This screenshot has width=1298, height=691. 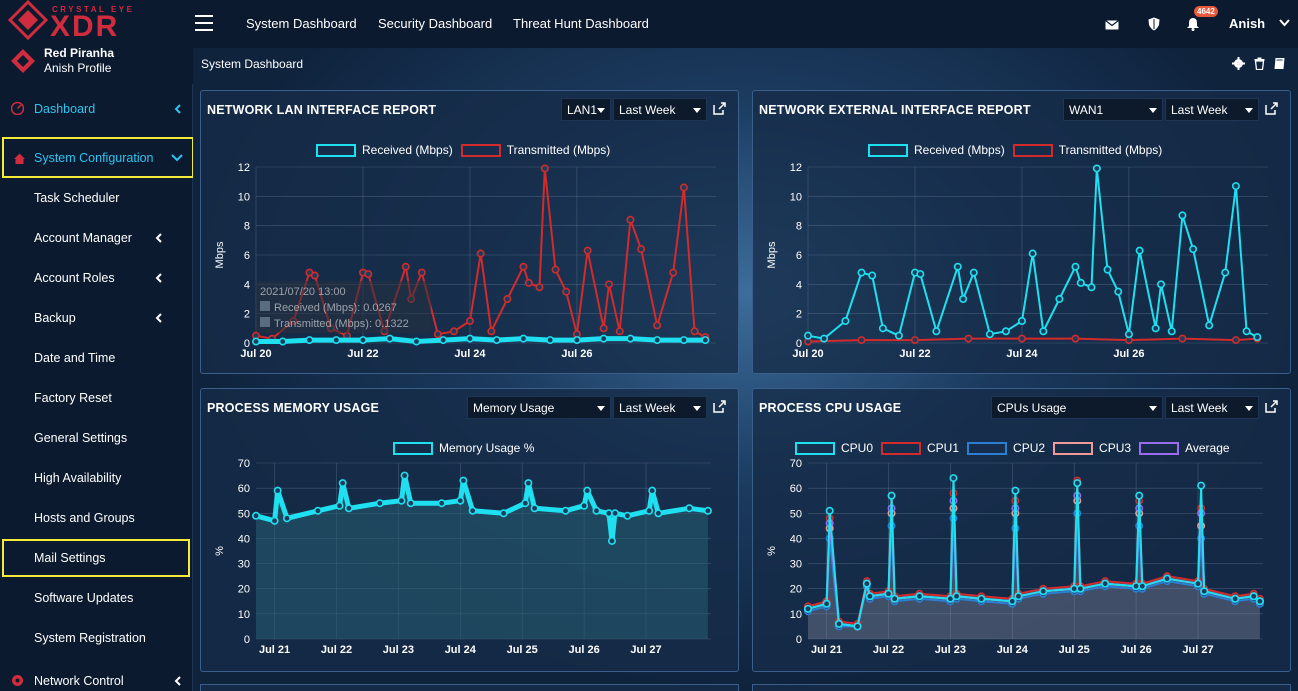 What do you see at coordinates (1154, 24) in the screenshot?
I see `shield-icon` at bounding box center [1154, 24].